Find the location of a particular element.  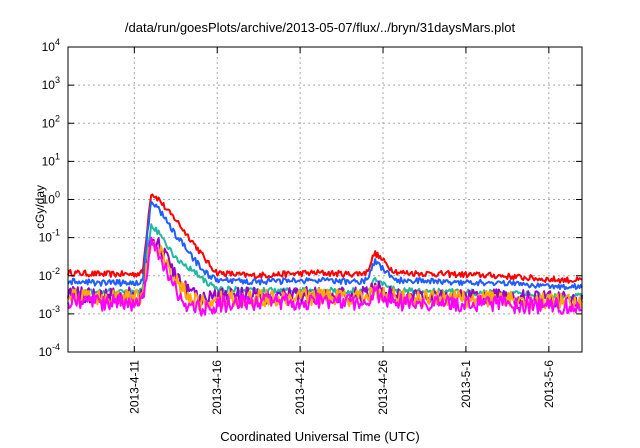

y-tick-label: 10⁰ is located at coordinates (51, 198).